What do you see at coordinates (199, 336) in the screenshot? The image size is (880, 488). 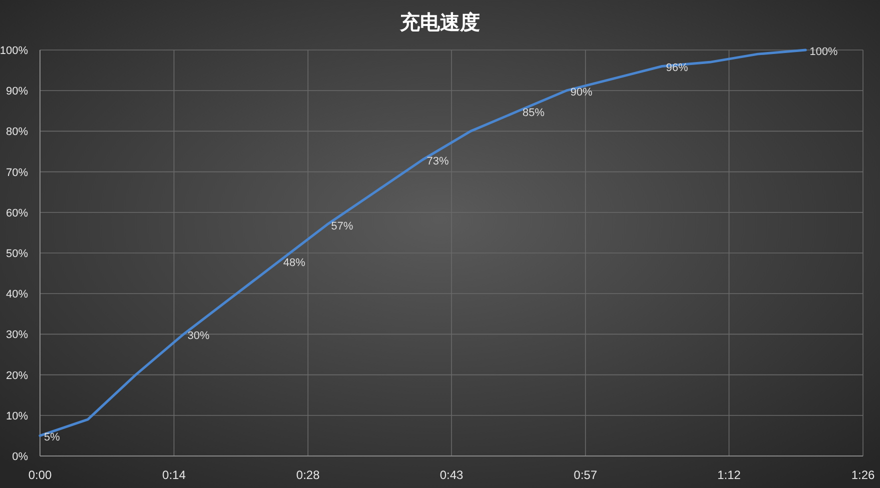 I see `data-label: 30%` at bounding box center [199, 336].